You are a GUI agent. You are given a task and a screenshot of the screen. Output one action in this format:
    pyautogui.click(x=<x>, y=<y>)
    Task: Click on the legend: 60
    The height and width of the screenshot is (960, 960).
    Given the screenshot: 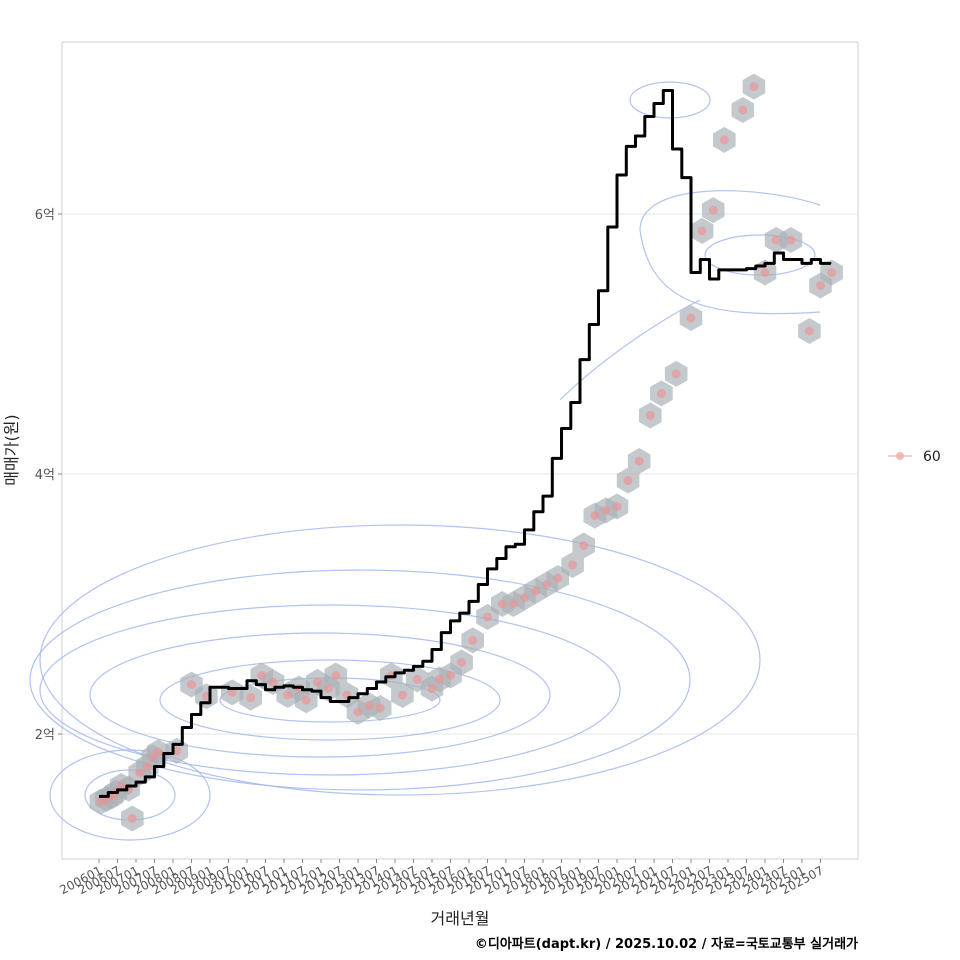 What is the action you would take?
    pyautogui.click(x=914, y=457)
    